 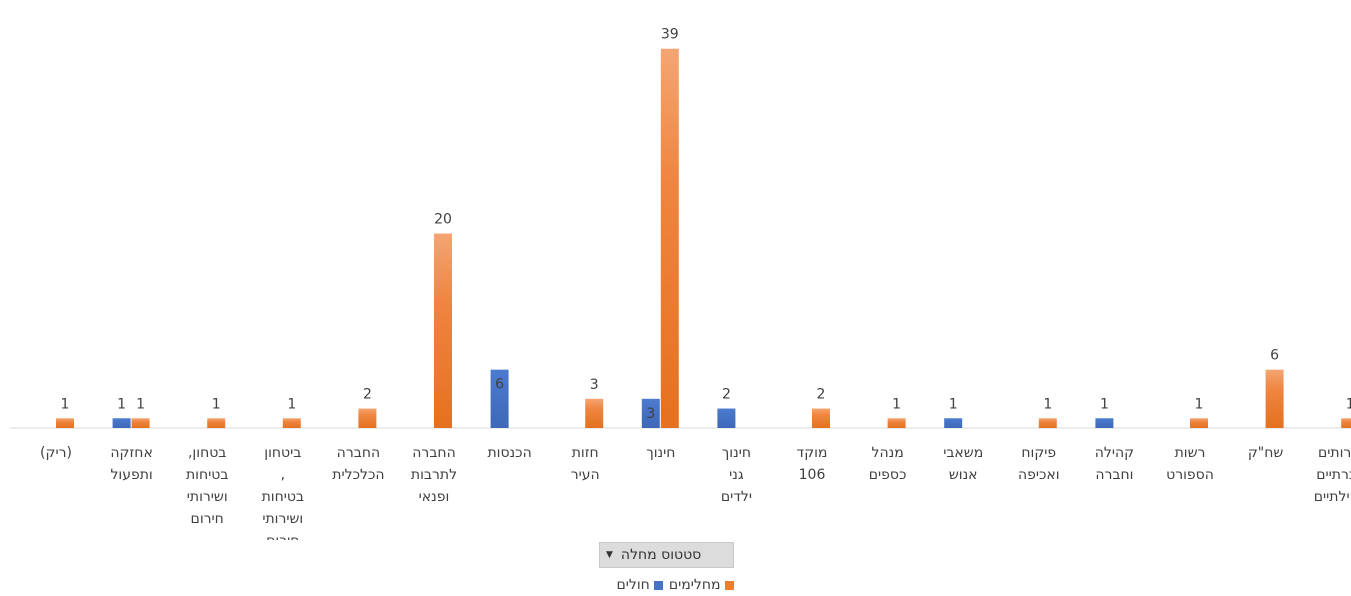 What do you see at coordinates (821, 395) in the screenshot?
I see `data-label-recovered-10: 2` at bounding box center [821, 395].